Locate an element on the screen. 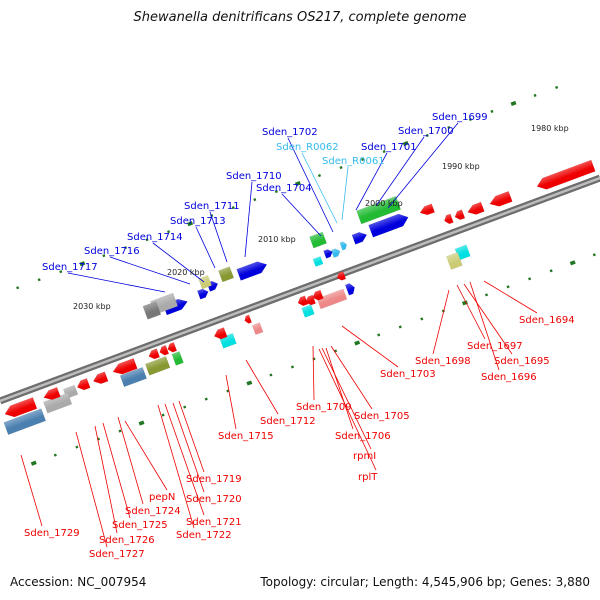  ruler-label: 2010 kbp is located at coordinates (277, 239).